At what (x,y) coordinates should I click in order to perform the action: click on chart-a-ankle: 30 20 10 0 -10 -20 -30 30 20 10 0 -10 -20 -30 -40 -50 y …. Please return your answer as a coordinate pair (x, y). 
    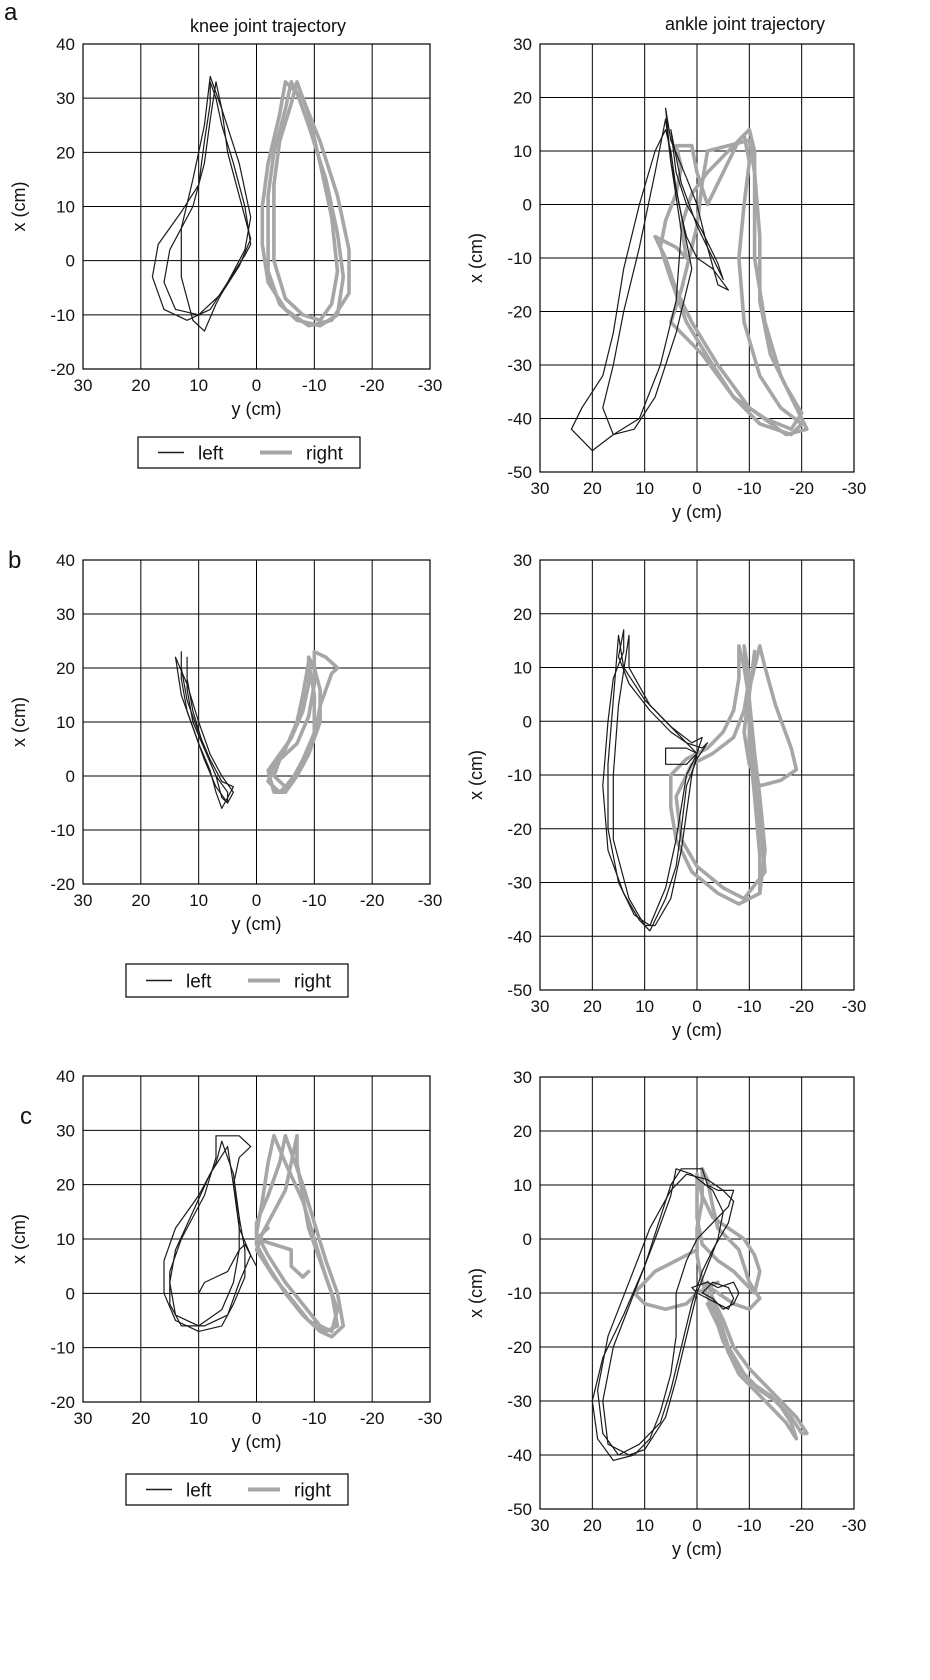
    Looking at the image, I should click on (666, 278).